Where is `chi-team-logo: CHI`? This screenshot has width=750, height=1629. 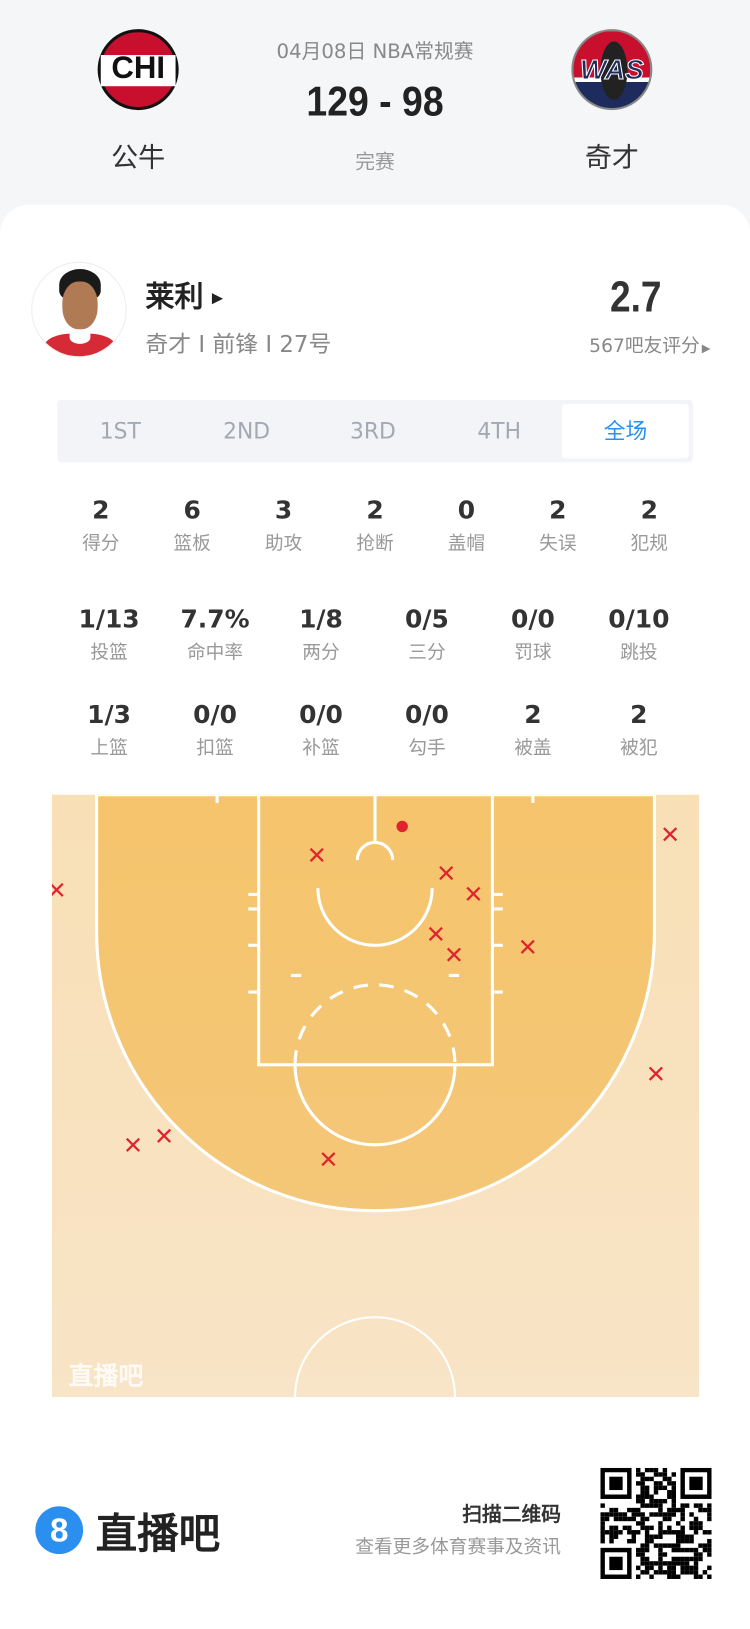
chi-team-logo: CHI is located at coordinates (138, 70).